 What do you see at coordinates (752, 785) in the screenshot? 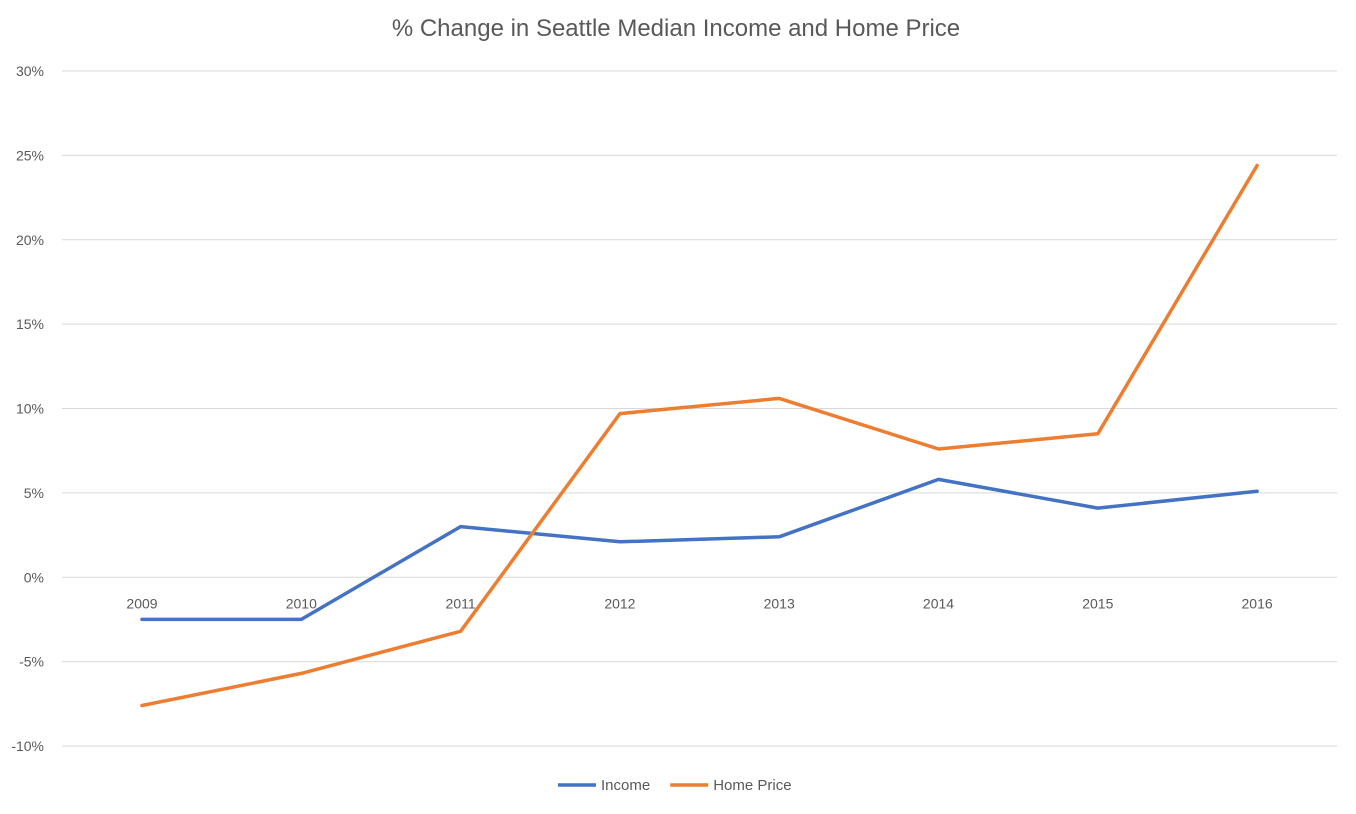
I see `legend-label-home-price: Home Price` at bounding box center [752, 785].